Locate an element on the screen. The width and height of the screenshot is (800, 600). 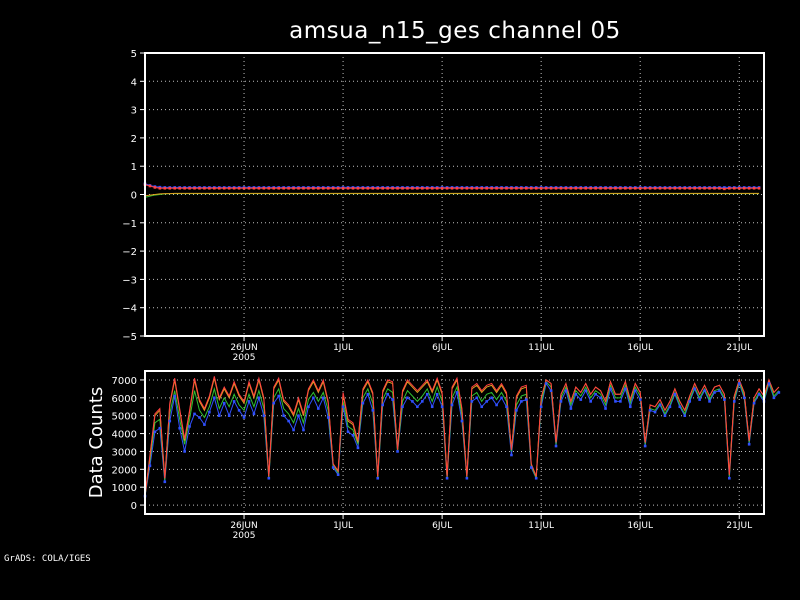
y-tick-label: −5 is located at coordinates (129, 337).